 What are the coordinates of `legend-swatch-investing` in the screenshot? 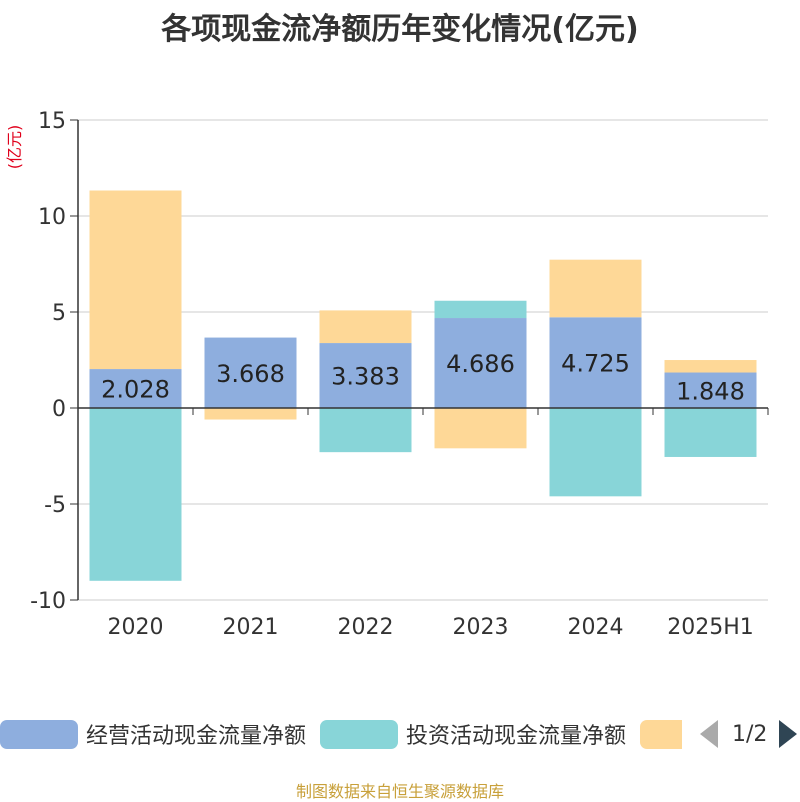 It's located at (359, 734).